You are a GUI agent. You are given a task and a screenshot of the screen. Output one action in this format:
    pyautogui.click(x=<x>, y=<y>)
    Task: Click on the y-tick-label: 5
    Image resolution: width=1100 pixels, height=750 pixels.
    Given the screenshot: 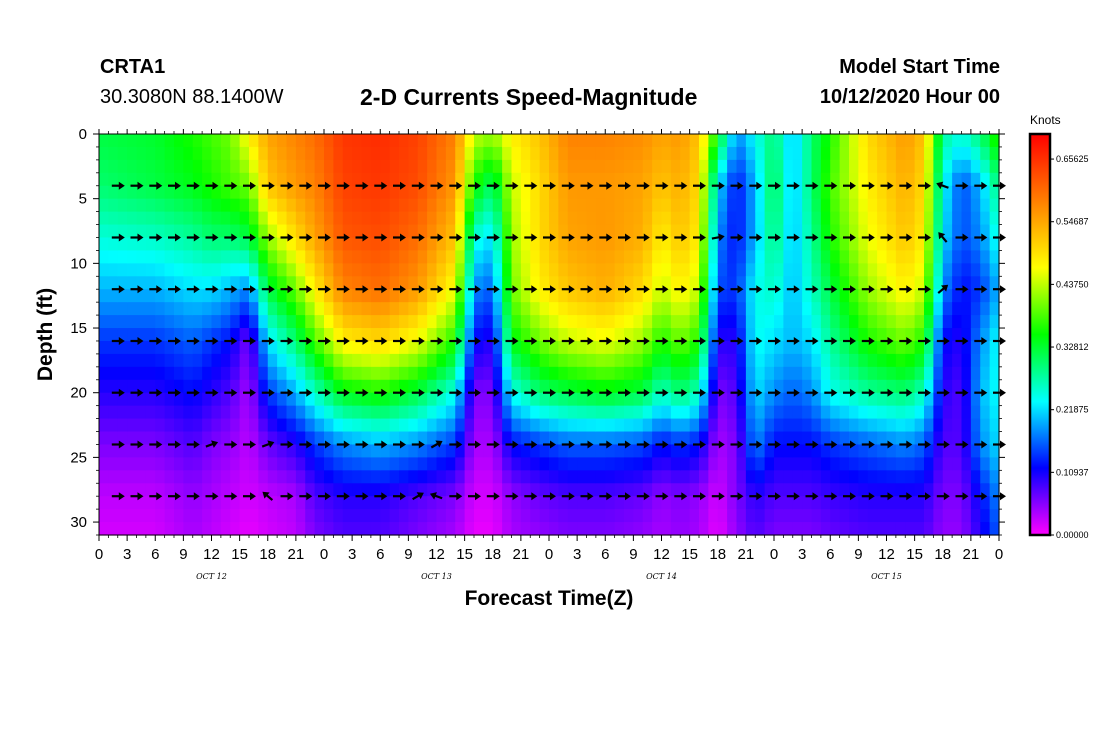 What is the action you would take?
    pyautogui.click(x=83, y=199)
    